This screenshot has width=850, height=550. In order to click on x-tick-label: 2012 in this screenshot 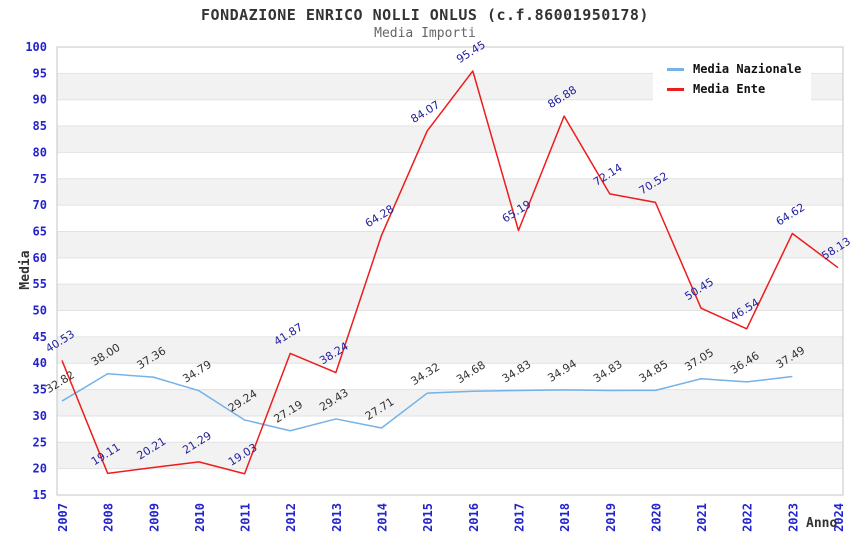, I will do `click(291, 517)`.